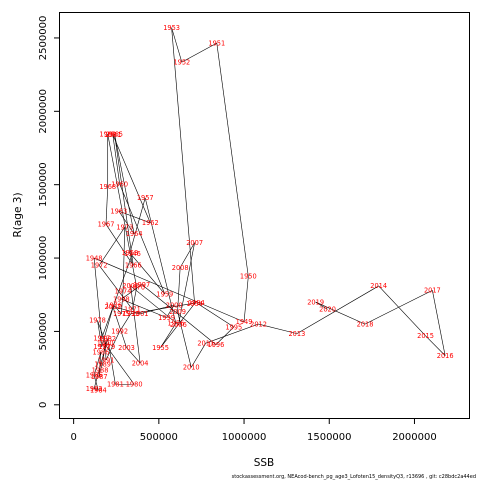  Describe the element at coordinates (244, 322) in the screenshot. I see `year-label-1949: 1949` at that location.